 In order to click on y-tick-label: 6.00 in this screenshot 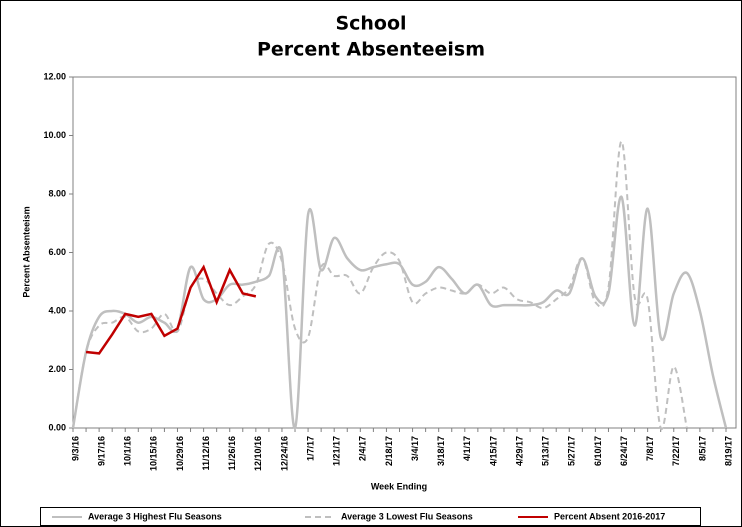, I will do `click(57, 252)`.